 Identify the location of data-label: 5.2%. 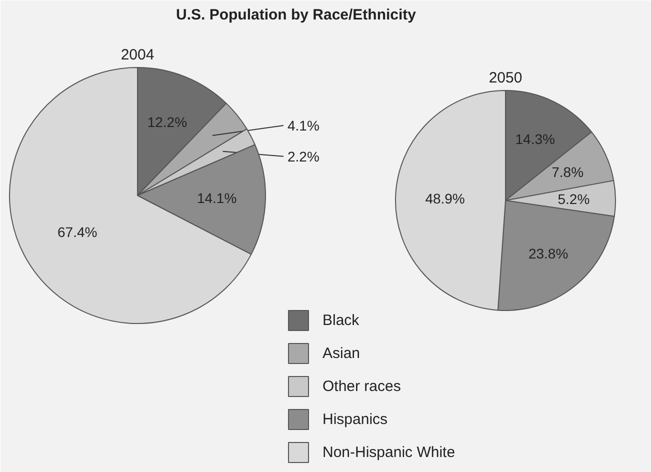
(574, 199).